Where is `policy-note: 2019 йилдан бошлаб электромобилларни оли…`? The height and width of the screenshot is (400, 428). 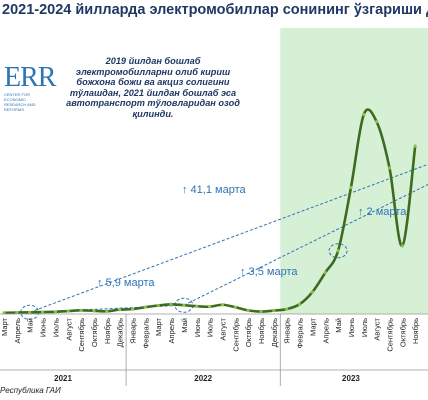 policy-note: 2019 йилдан бошлаб электромобилларни оли… is located at coordinates (153, 87).